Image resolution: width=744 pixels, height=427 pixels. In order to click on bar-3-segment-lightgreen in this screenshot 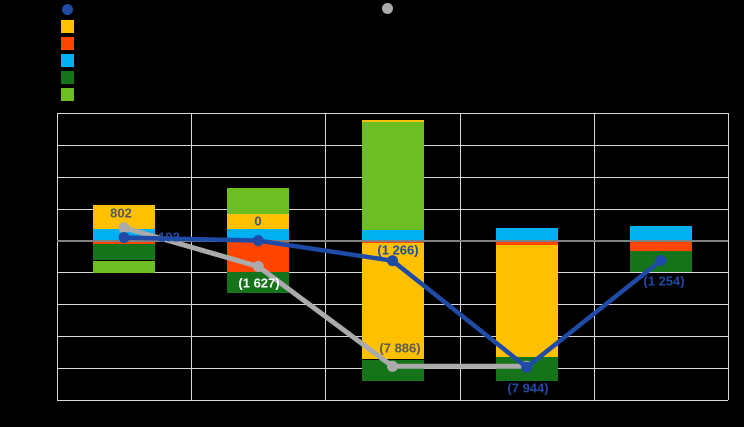, I will do `click(392, 176)`.